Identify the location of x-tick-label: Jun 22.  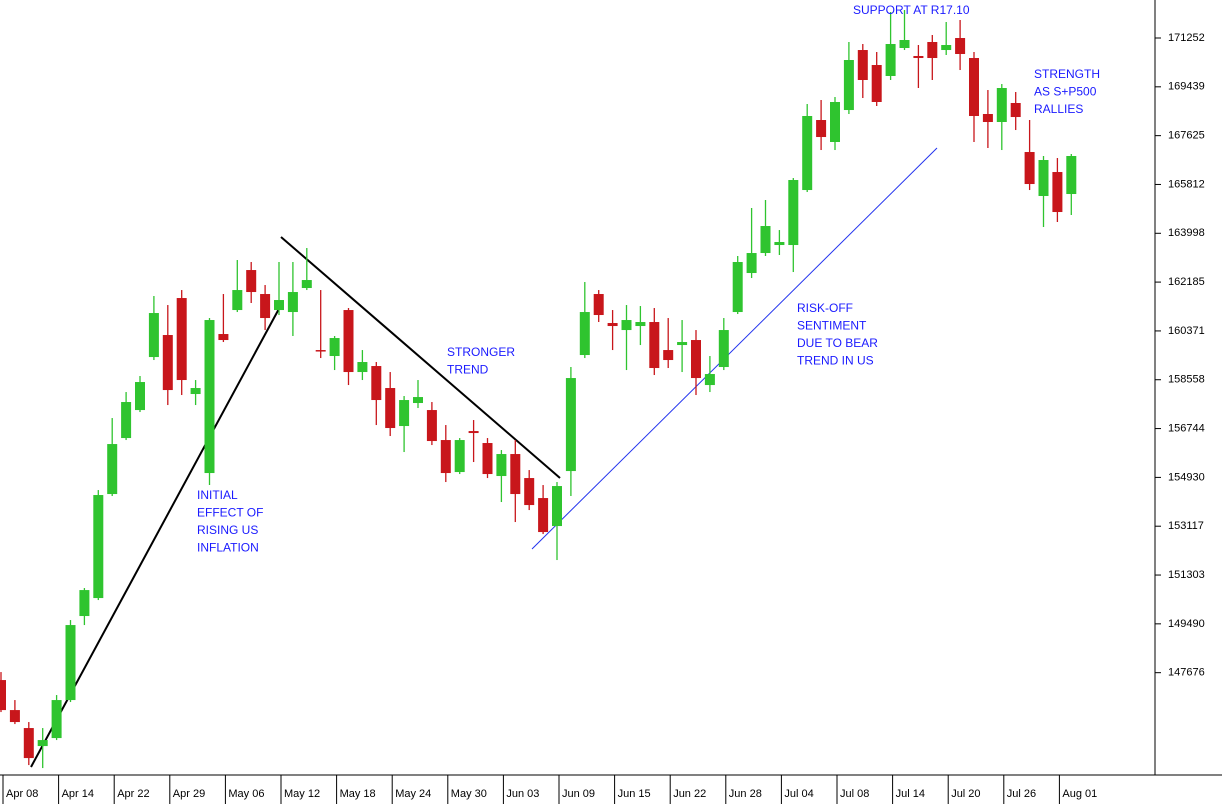
(689, 794).